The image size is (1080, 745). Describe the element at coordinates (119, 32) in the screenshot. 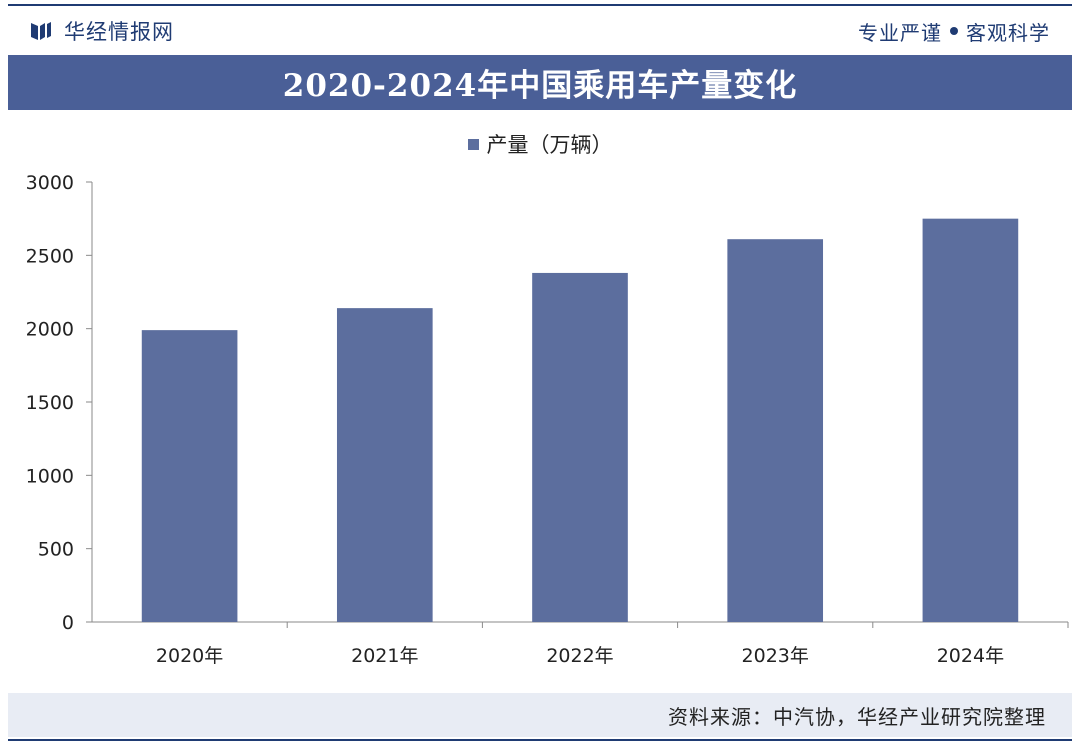

I see `brand-name: 华经情报网` at that location.